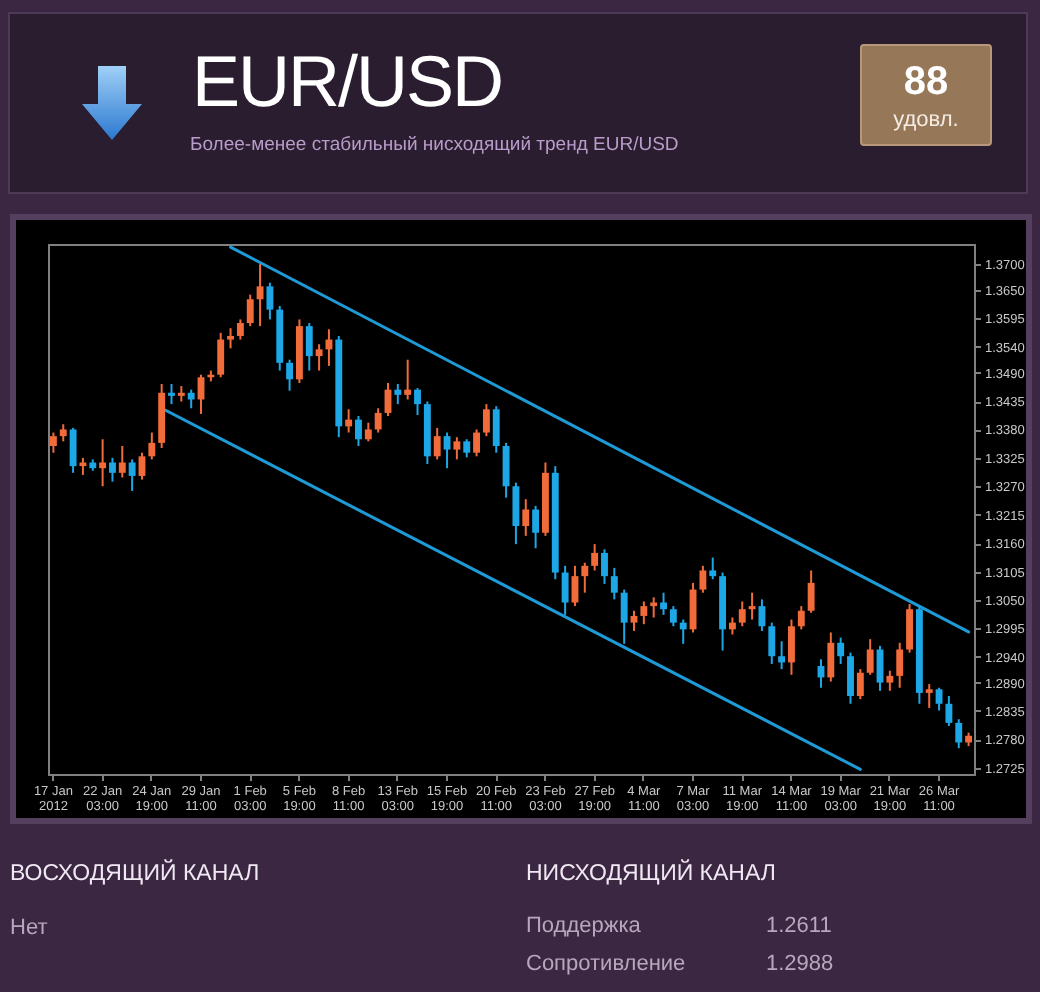 This screenshot has width=1040, height=992. I want to click on text: 1.2988, so click(800, 964).